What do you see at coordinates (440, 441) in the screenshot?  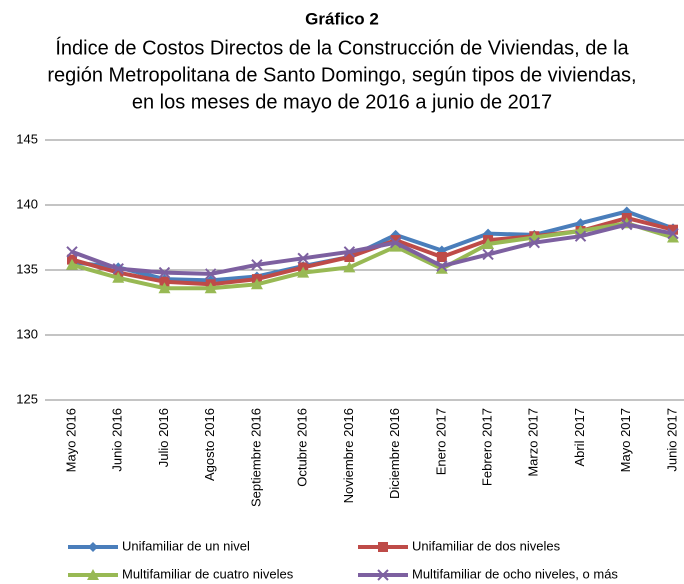 I see `x-tick-label: Enero 2017` at bounding box center [440, 441].